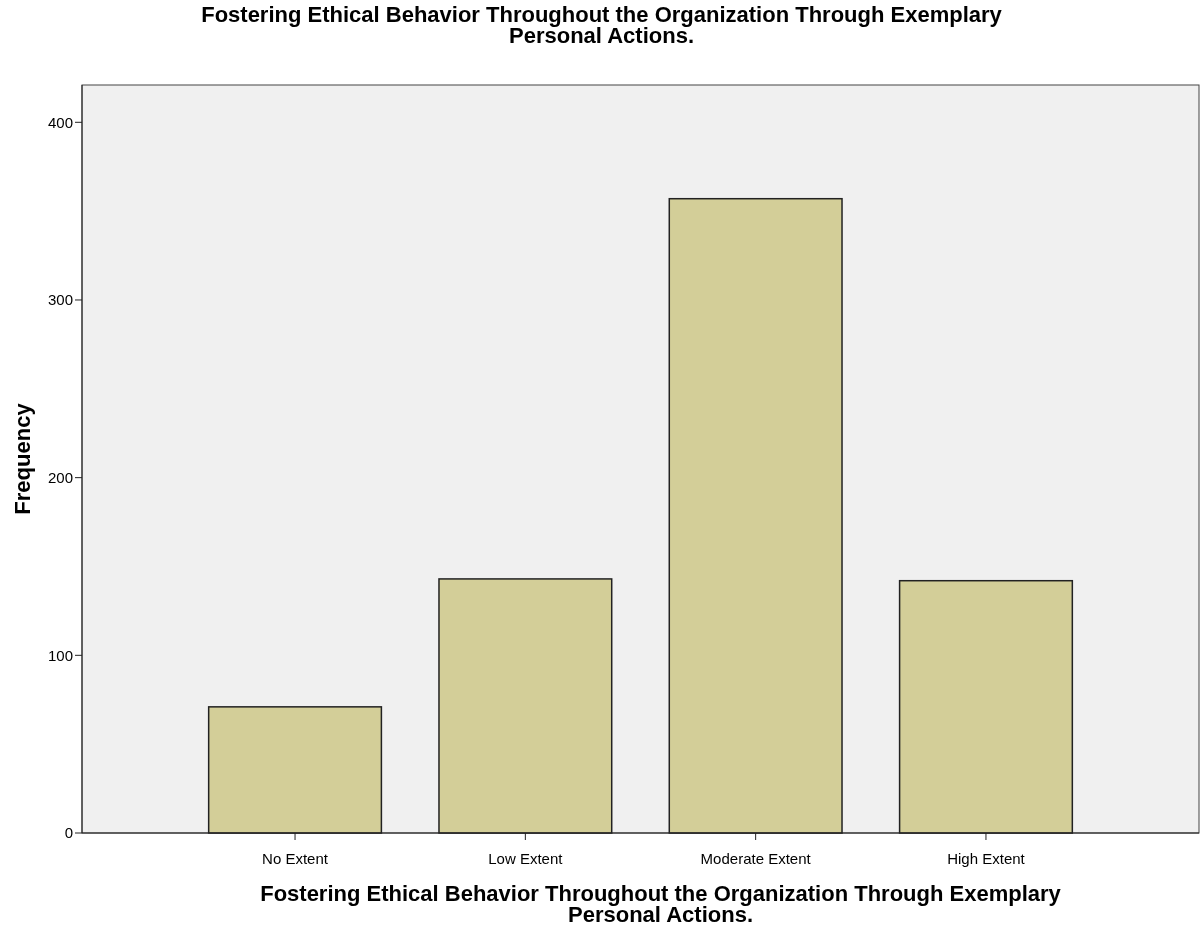  I want to click on y-tick-label: 0, so click(68, 833).